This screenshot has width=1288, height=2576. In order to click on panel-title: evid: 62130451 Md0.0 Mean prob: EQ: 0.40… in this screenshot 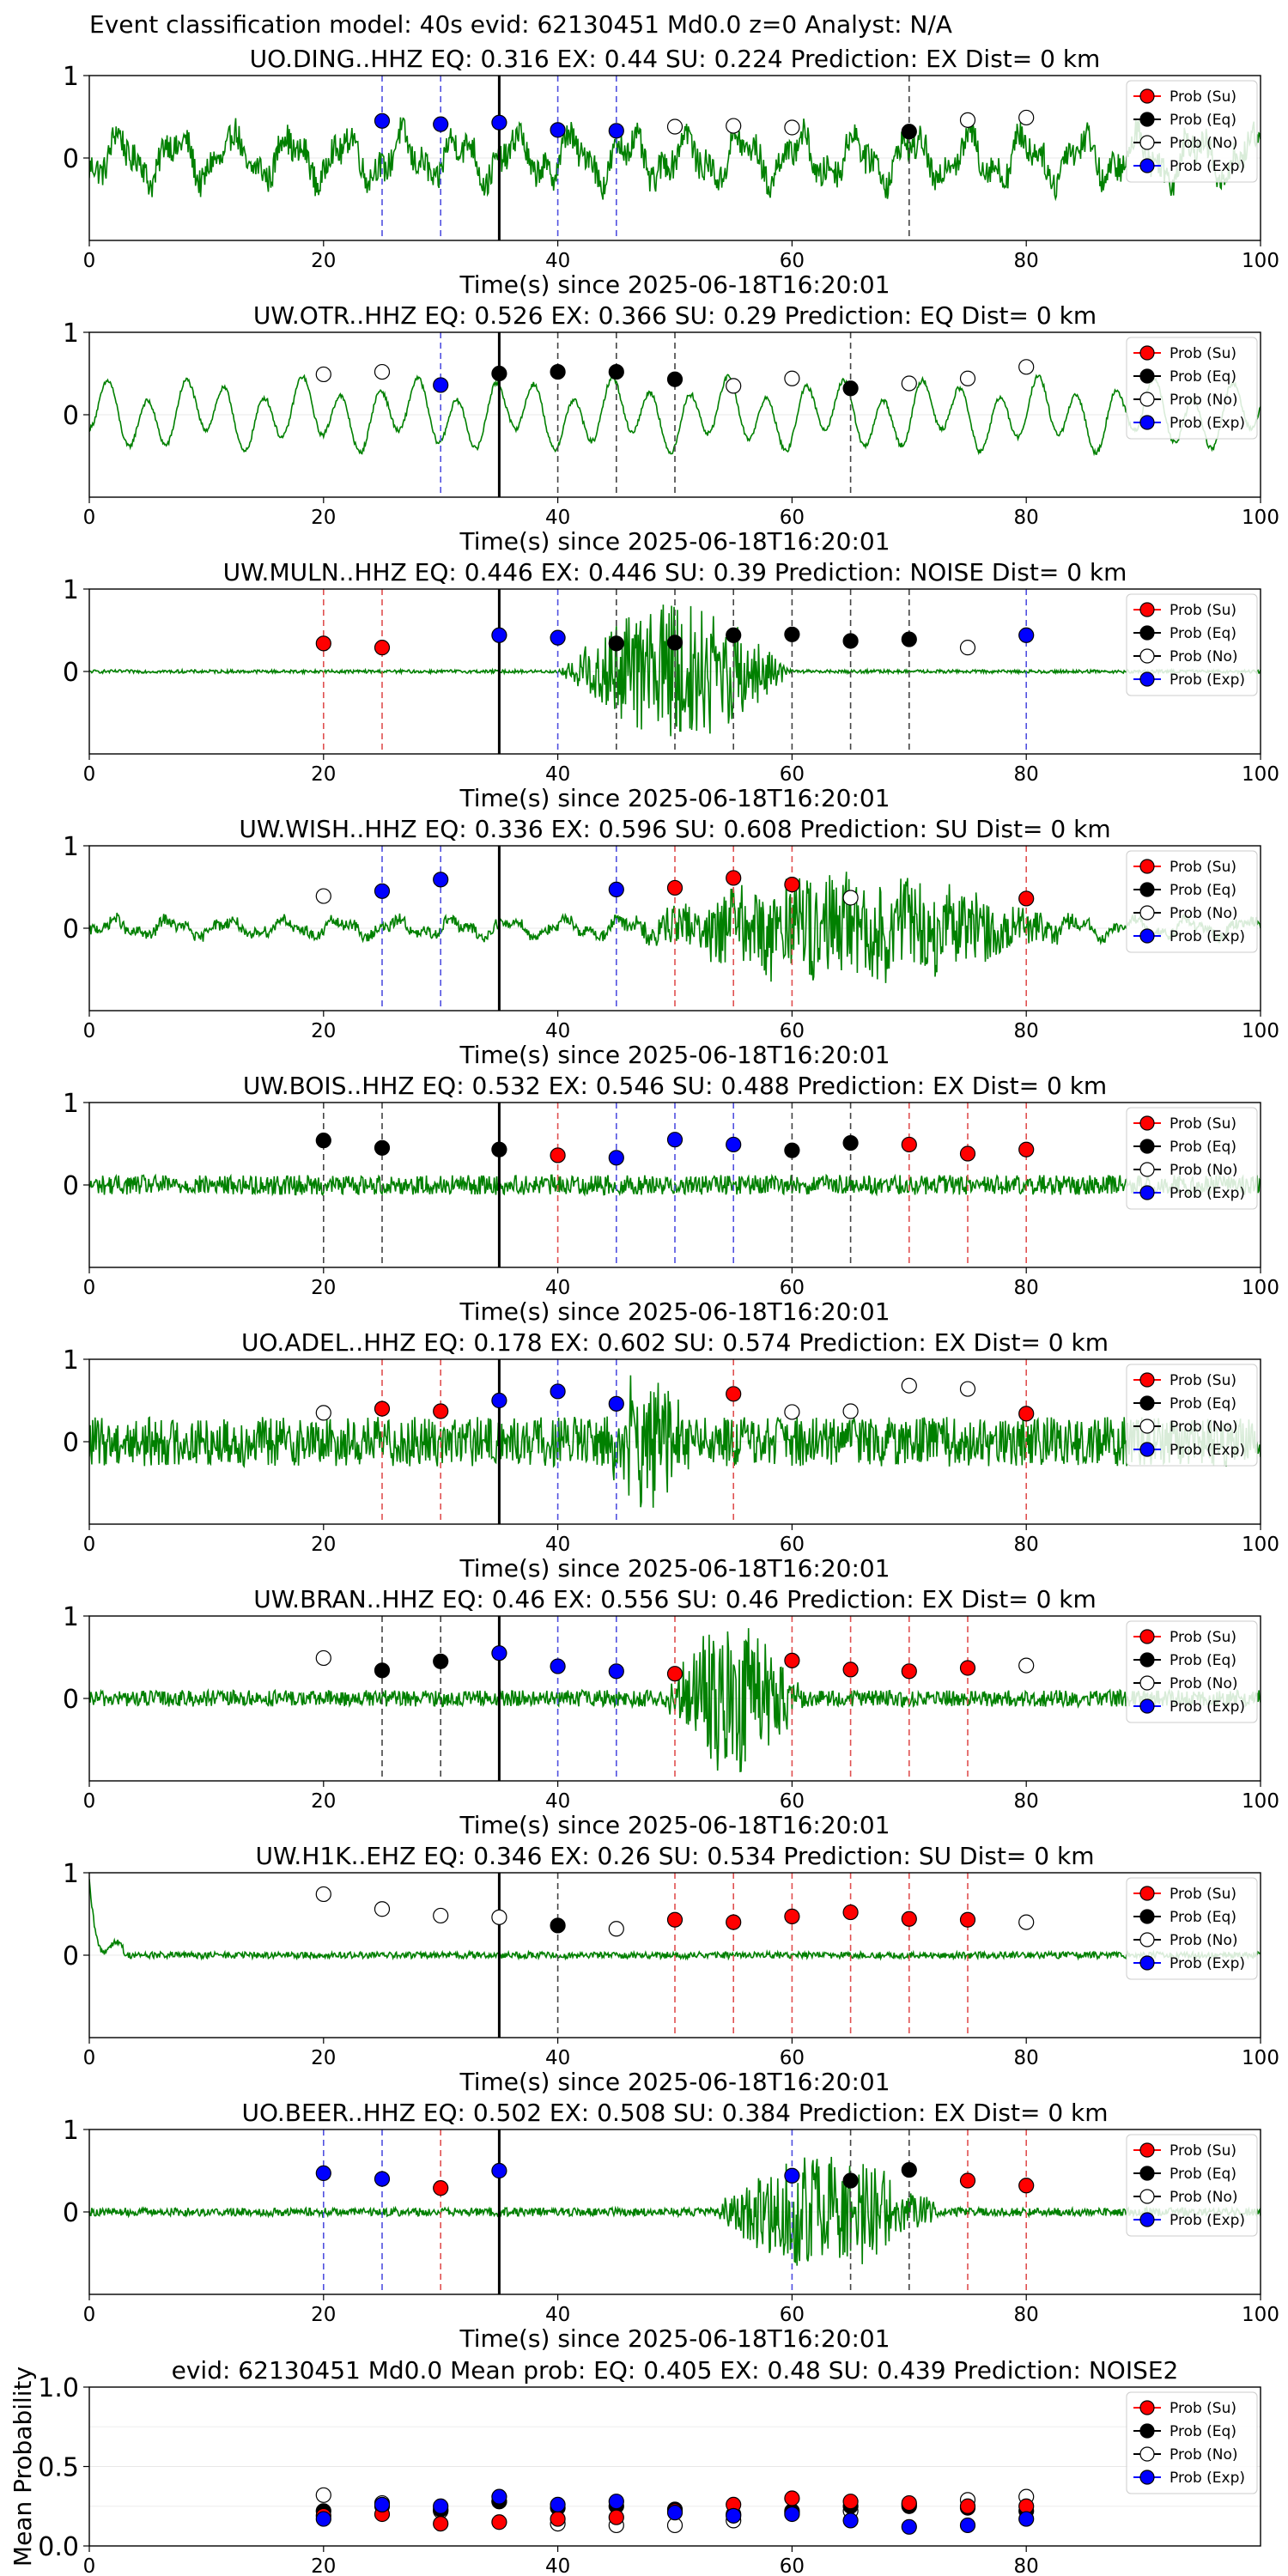, I will do `click(675, 2370)`.